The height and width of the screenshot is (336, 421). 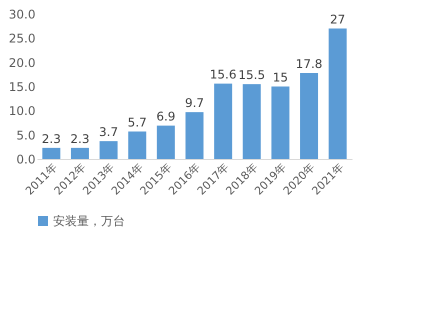 What do you see at coordinates (166, 117) in the screenshot?
I see `data-label: 6.9` at bounding box center [166, 117].